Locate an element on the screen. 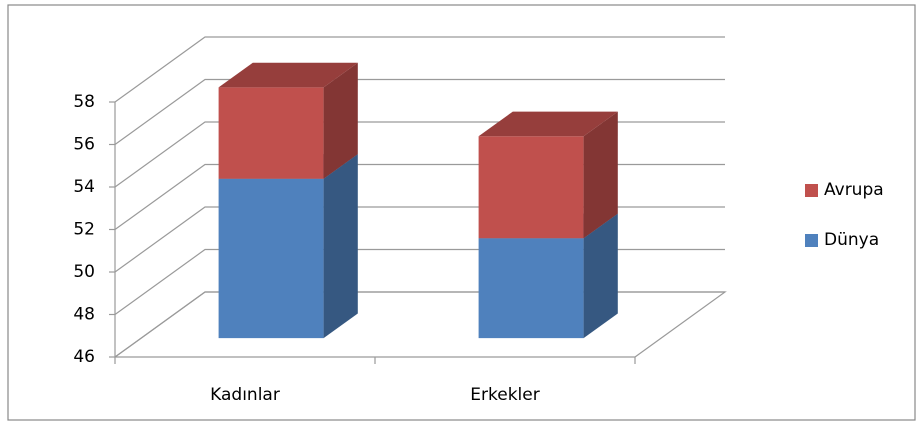 Image resolution: width=923 pixels, height=428 pixels. y-tick-label: 48 is located at coordinates (84, 315).